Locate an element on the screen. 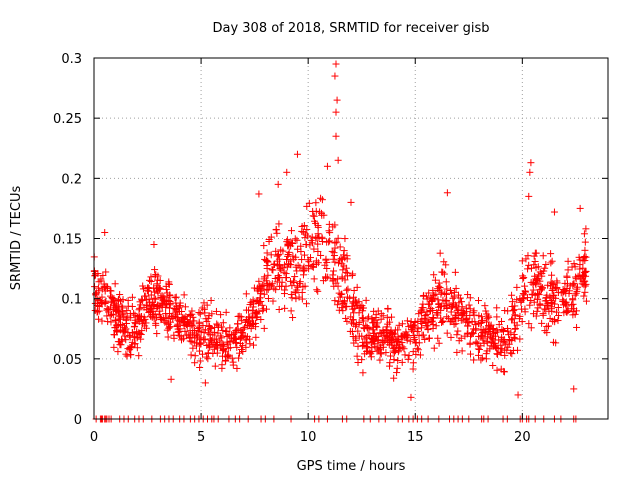  y-tick-label: 0.3 is located at coordinates (71, 59).